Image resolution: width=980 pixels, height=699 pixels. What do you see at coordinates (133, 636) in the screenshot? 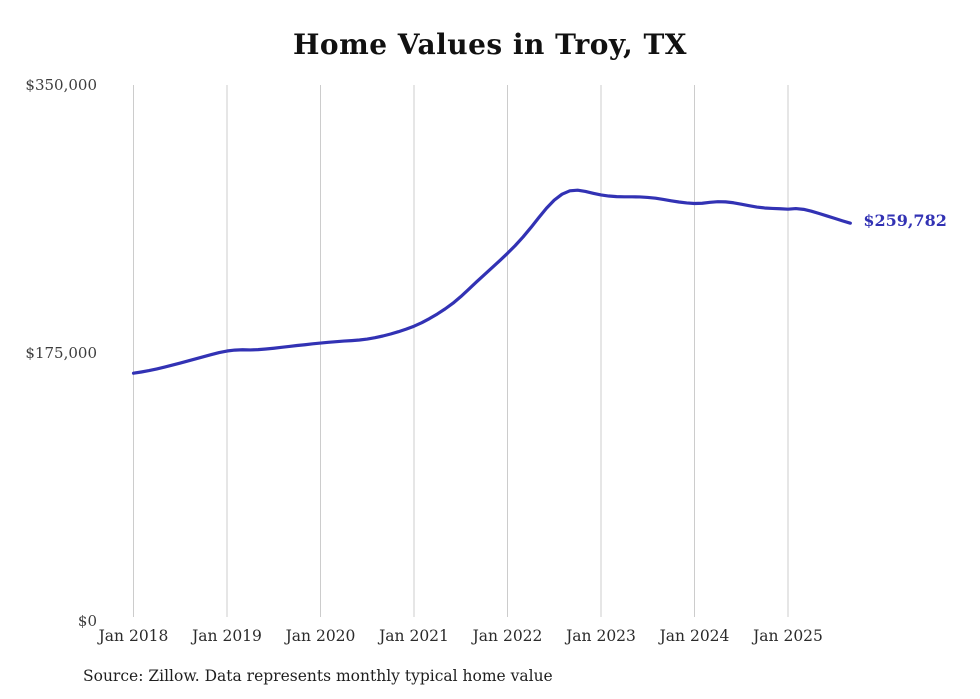
I see `x-tick-label: Jan 2018` at bounding box center [133, 636].